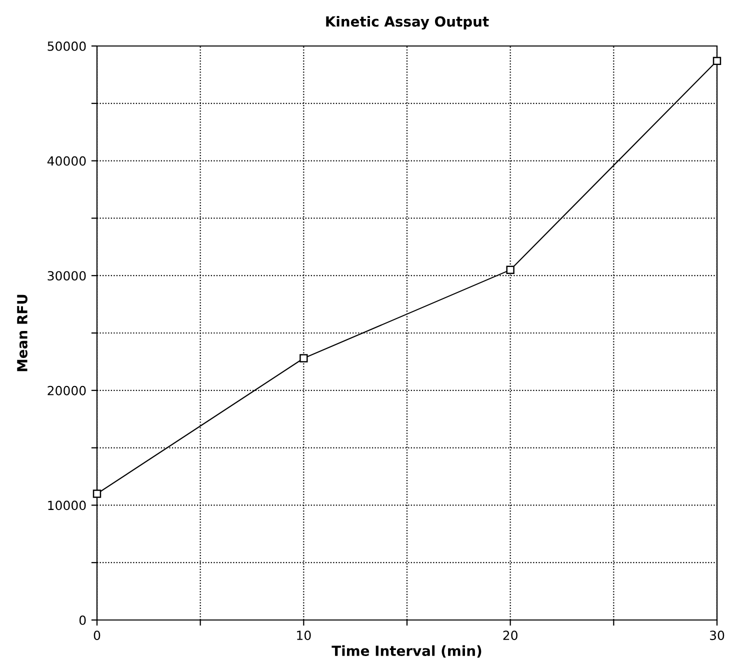 The height and width of the screenshot is (662, 732). I want to click on x-axis-title: Time Interval (min), so click(407, 651).